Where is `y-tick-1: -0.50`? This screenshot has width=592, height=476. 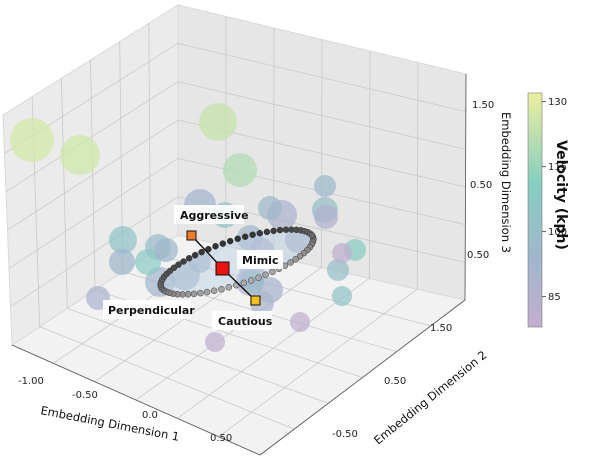 y-tick-1: -0.50 is located at coordinates (345, 434).